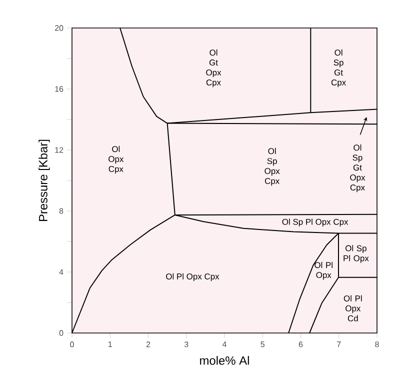 The width and height of the screenshot is (400, 386). Describe the element at coordinates (44, 181) in the screenshot. I see `y-axis-title: Pressure [Kbar]` at that location.